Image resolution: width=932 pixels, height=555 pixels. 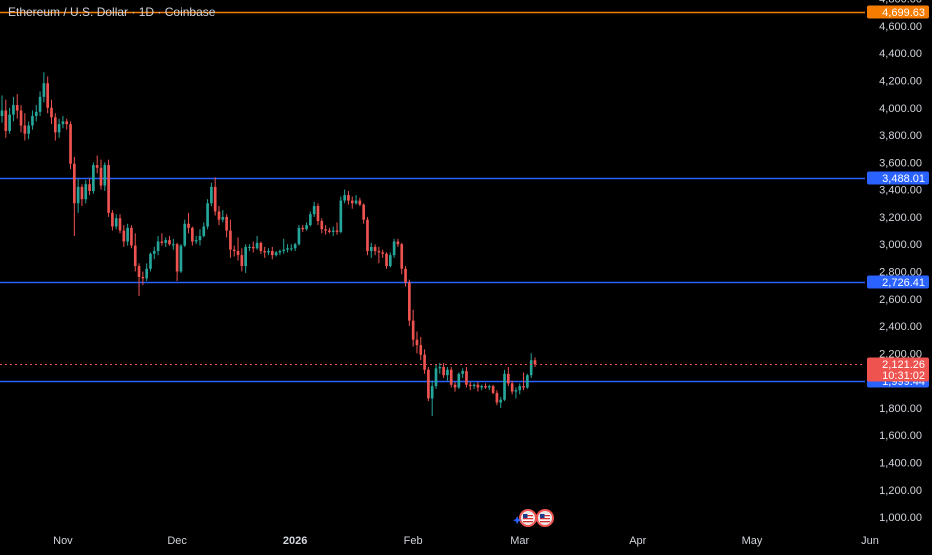 What do you see at coordinates (900, 109) in the screenshot?
I see `price-tick-label: 4,000.00` at bounding box center [900, 109].